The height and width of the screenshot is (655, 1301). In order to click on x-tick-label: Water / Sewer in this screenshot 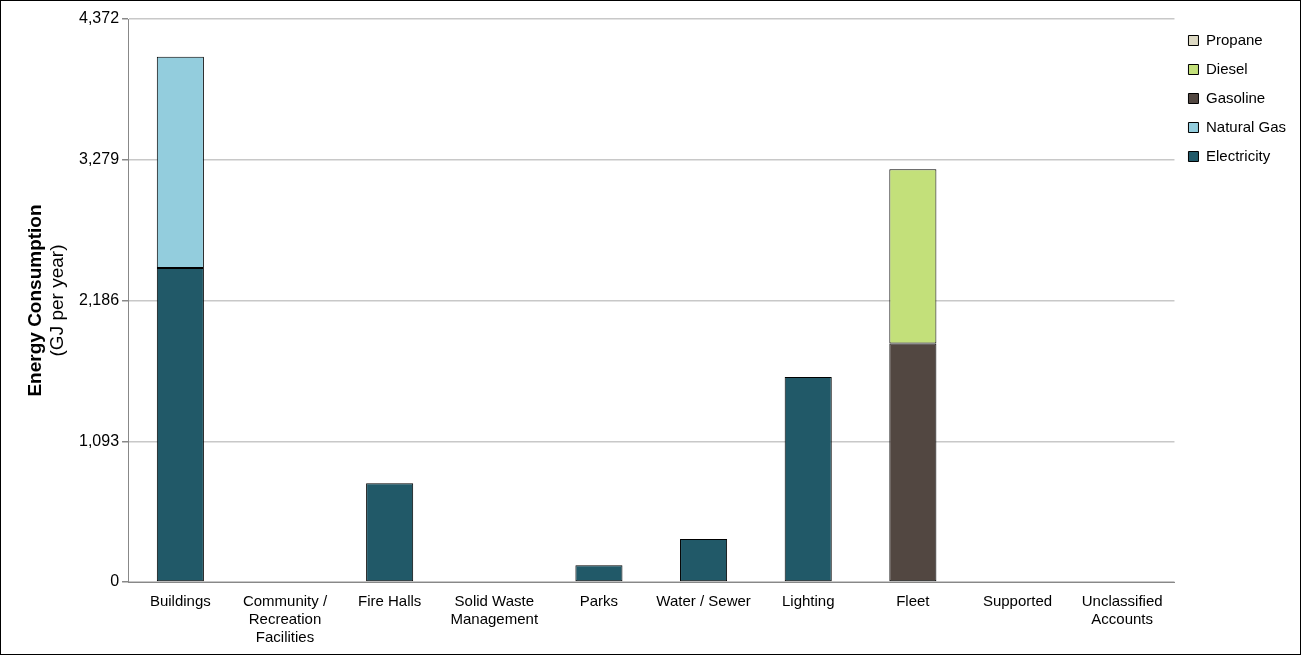, I will do `click(703, 601)`.